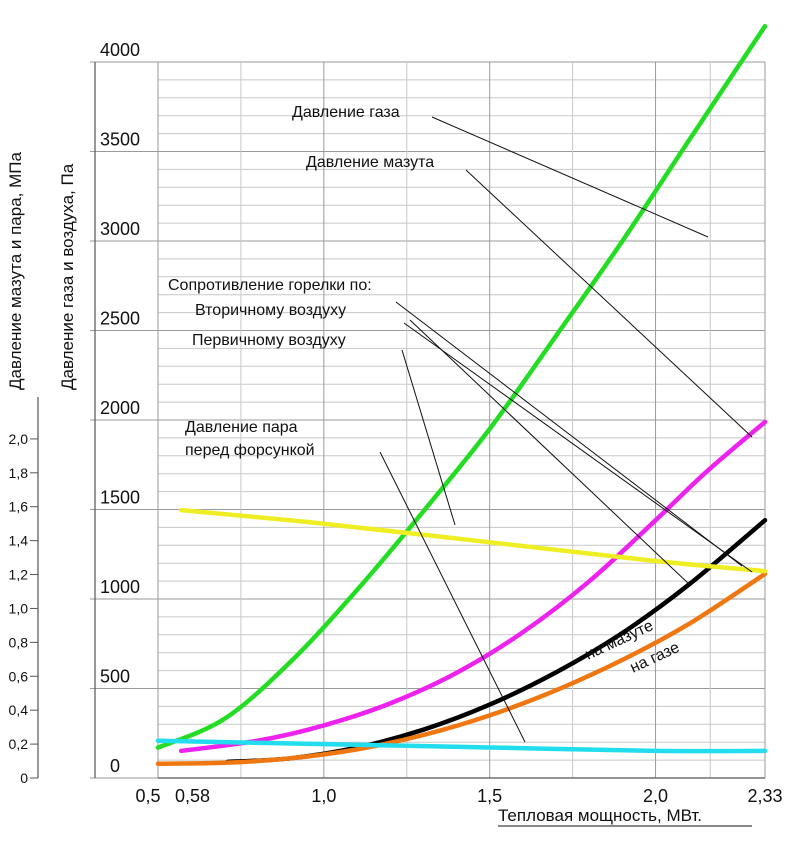 The image size is (800, 852). Describe the element at coordinates (600, 815) in the screenshot. I see `x-axis-title: Тепловая мощность, МВт.` at that location.